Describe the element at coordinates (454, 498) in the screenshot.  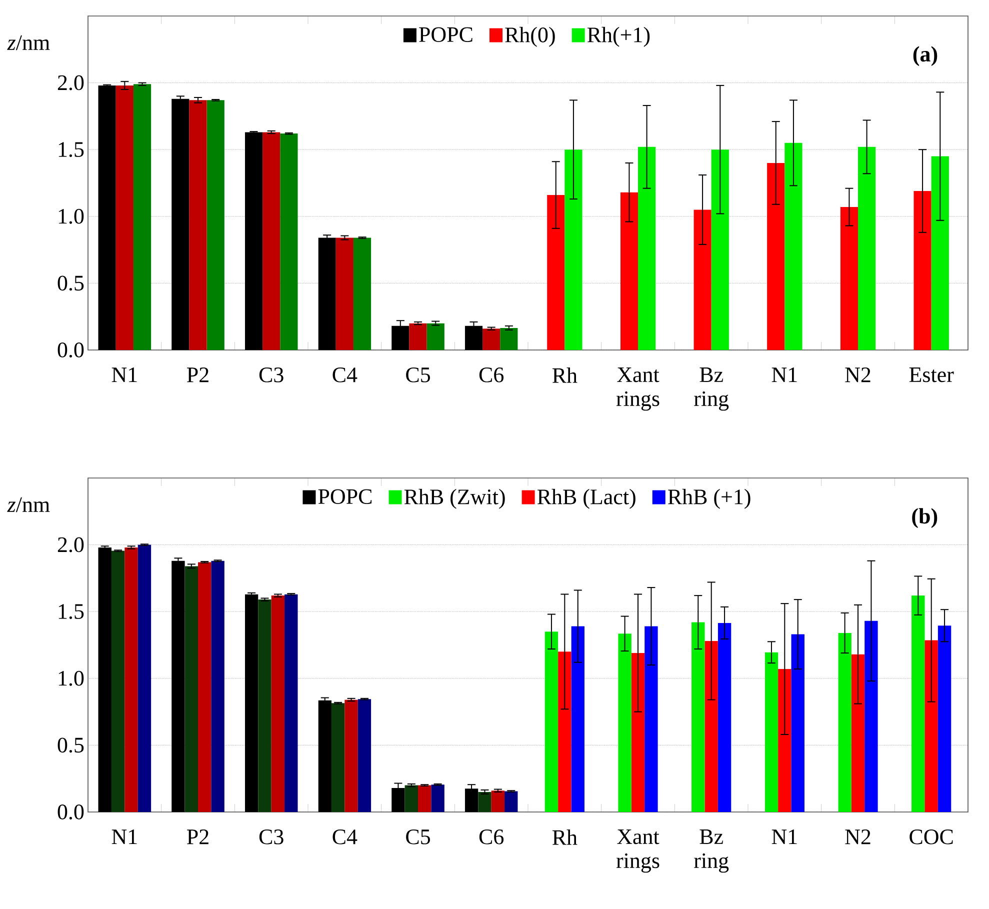
I see `legend-label: RhB (Zwit)` at that location.